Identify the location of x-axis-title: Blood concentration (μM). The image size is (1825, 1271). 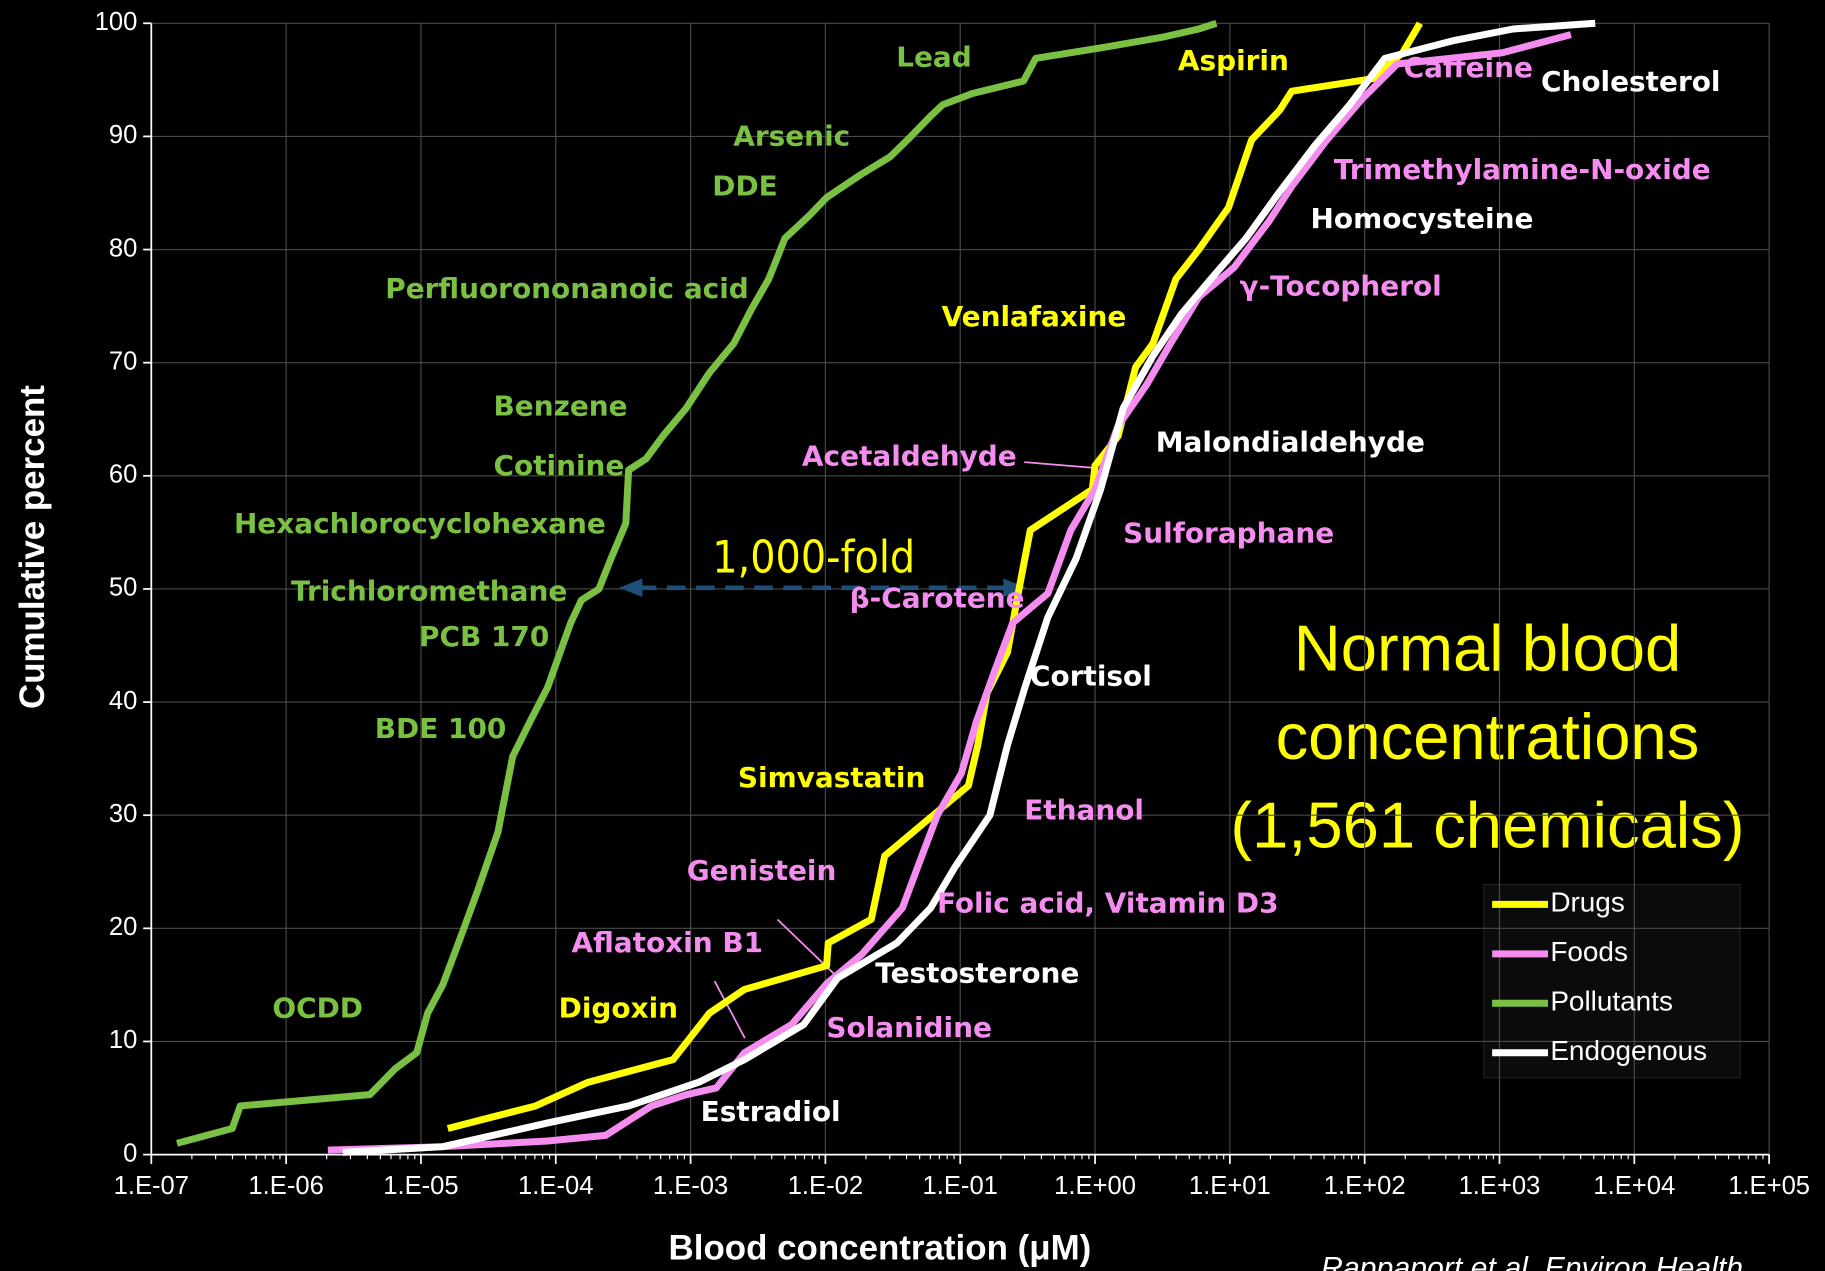
(880, 1247).